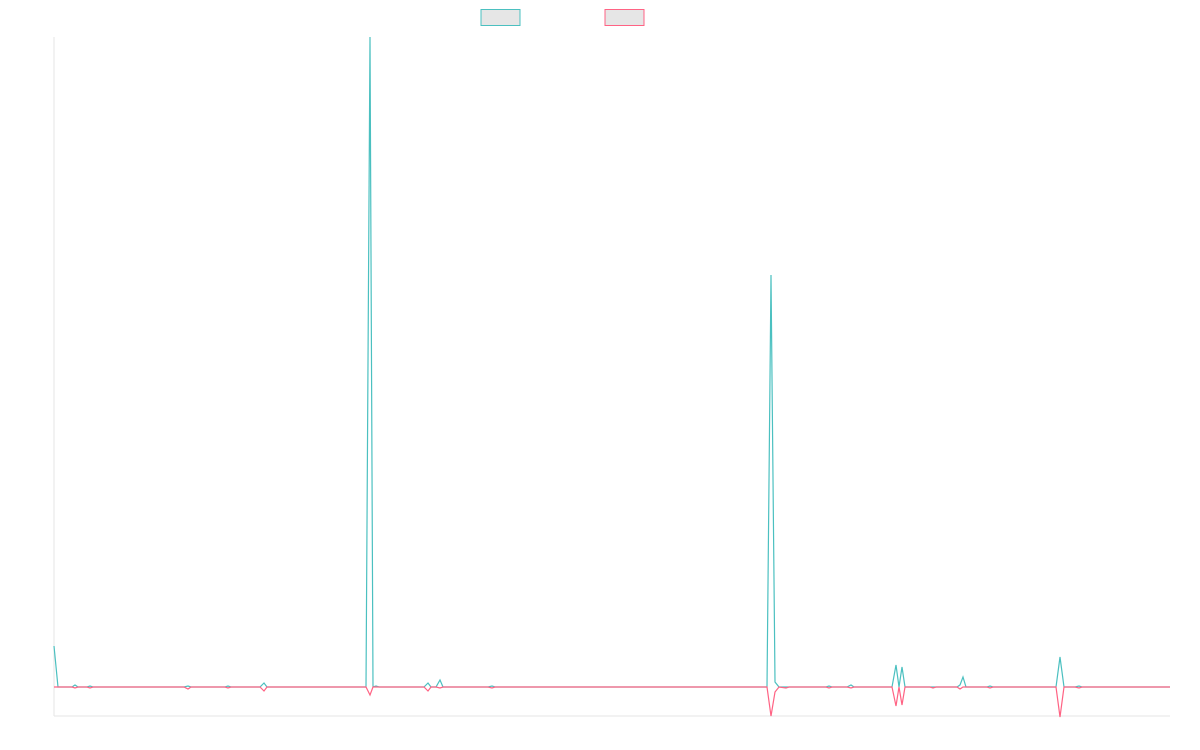  I want to click on series-line, so click(612, 702).